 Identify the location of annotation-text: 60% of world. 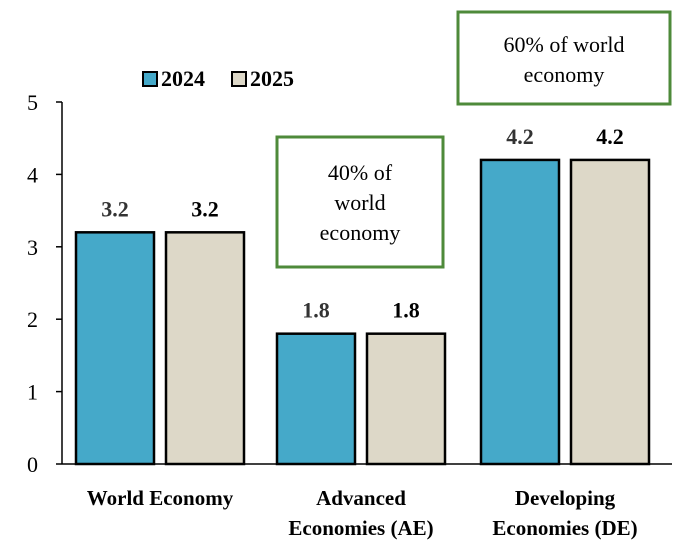
(564, 44).